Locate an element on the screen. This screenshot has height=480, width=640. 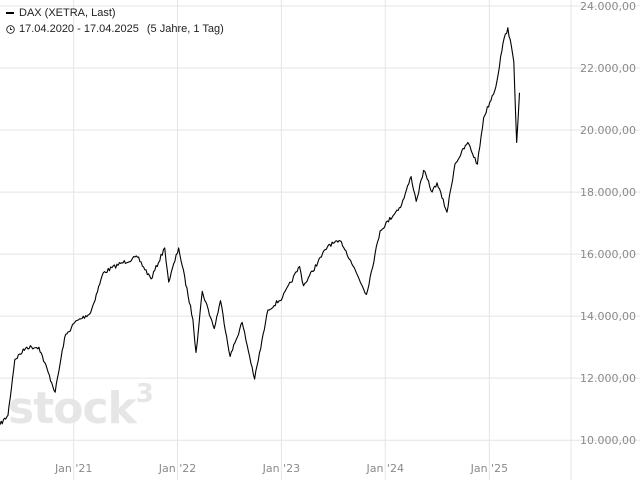
legend-series-row: DAX (XETRA, Last) is located at coordinates (115, 13).